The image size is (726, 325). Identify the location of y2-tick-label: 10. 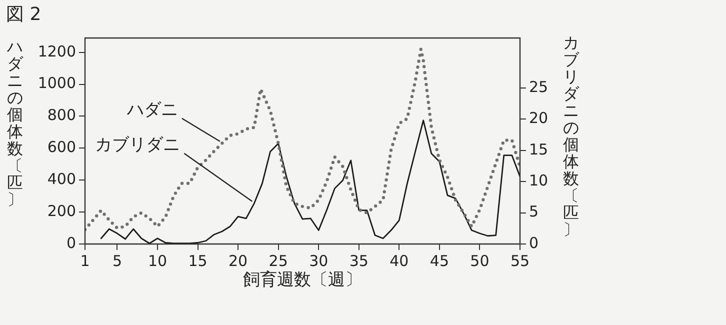
(538, 180).